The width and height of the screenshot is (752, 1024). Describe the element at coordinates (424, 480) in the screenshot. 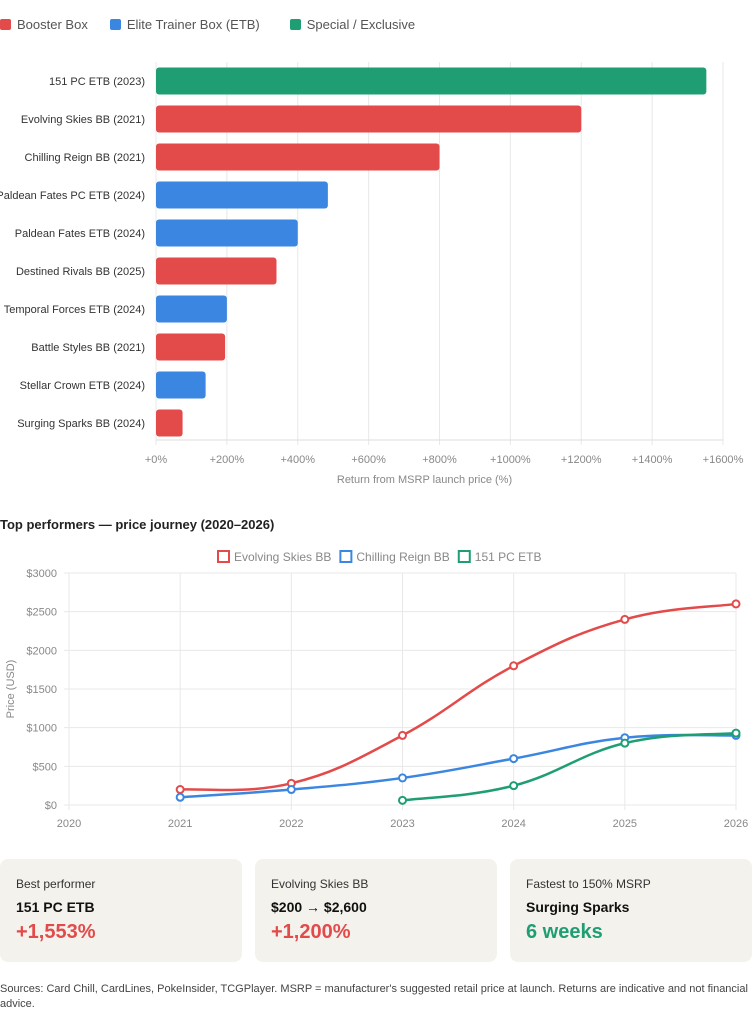

I see `x-axis-title: Return from MSRP launch price (%)` at that location.